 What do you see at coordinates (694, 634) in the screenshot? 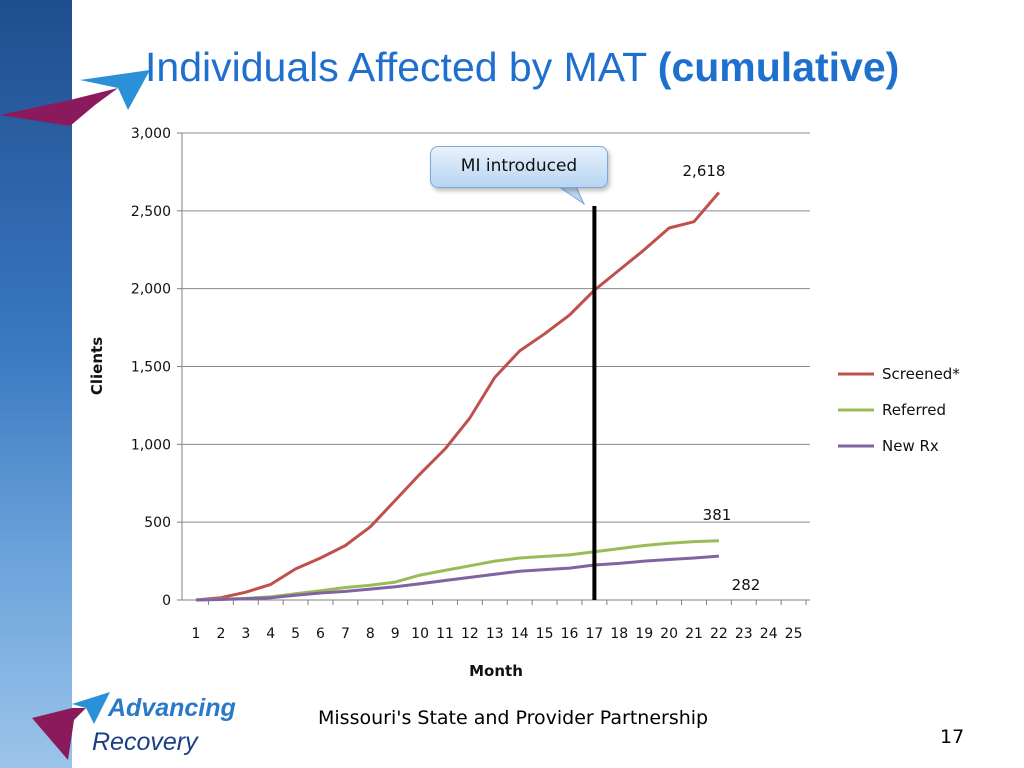
I see `x-tick-label: 21` at bounding box center [694, 634].